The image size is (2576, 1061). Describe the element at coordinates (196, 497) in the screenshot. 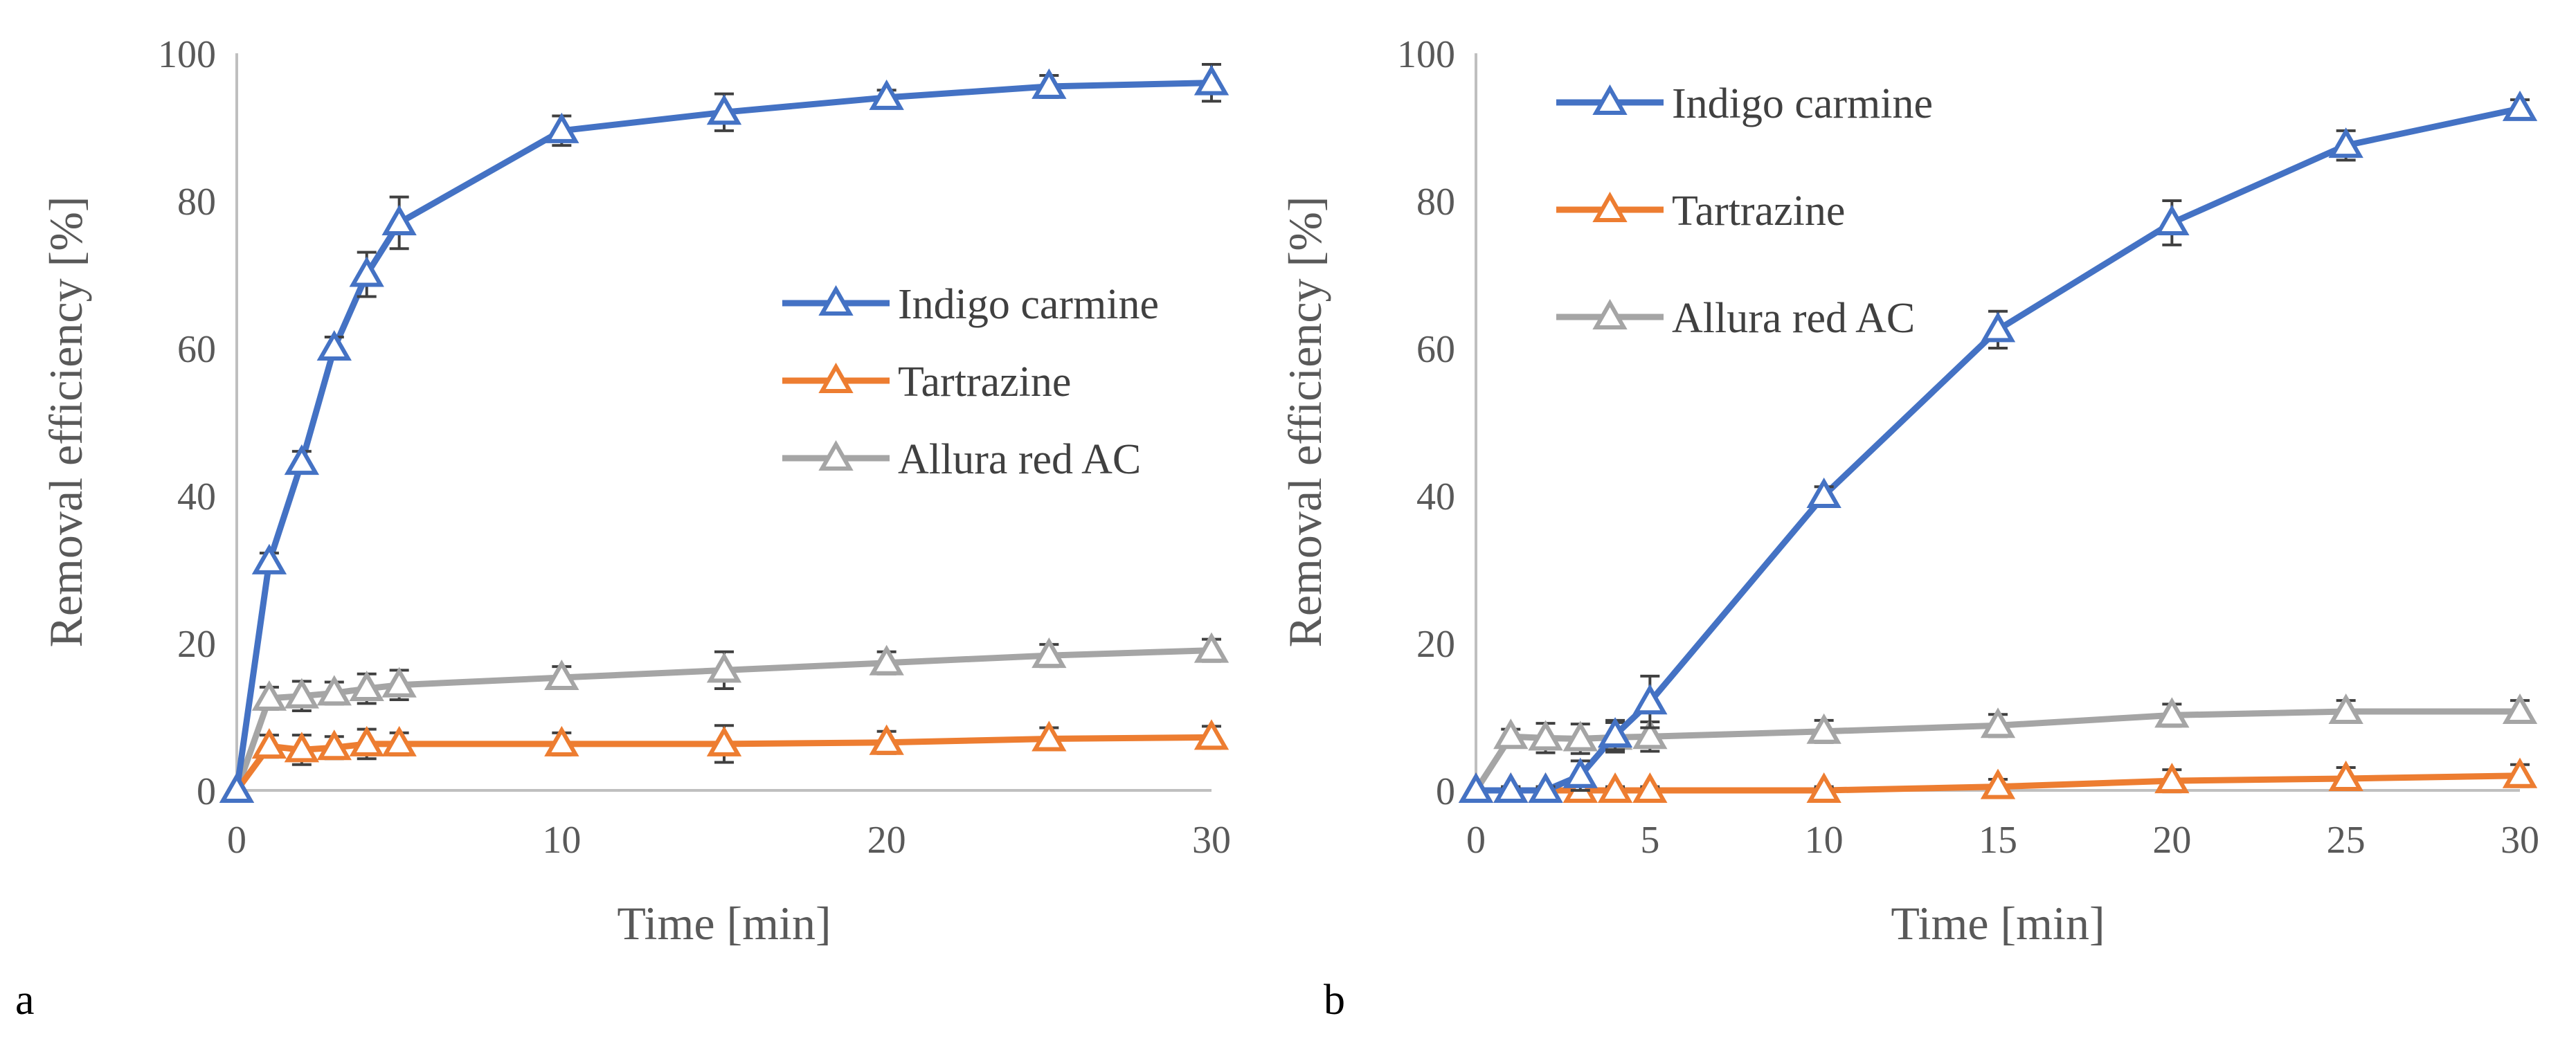

I see `y-tick-label: 40` at that location.